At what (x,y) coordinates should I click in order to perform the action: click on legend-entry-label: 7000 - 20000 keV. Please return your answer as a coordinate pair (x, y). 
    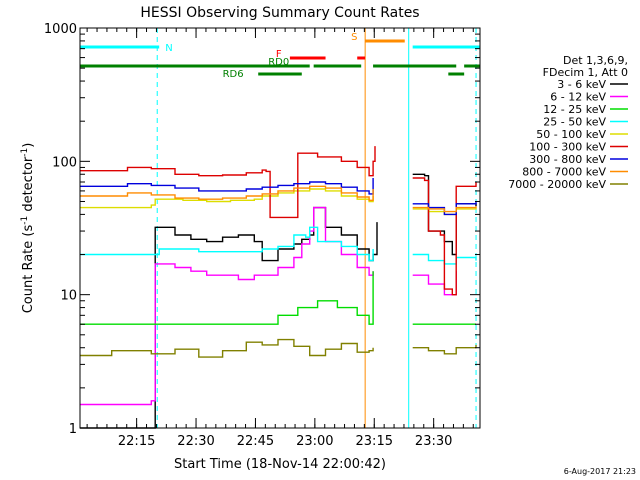
    Looking at the image, I should click on (557, 184).